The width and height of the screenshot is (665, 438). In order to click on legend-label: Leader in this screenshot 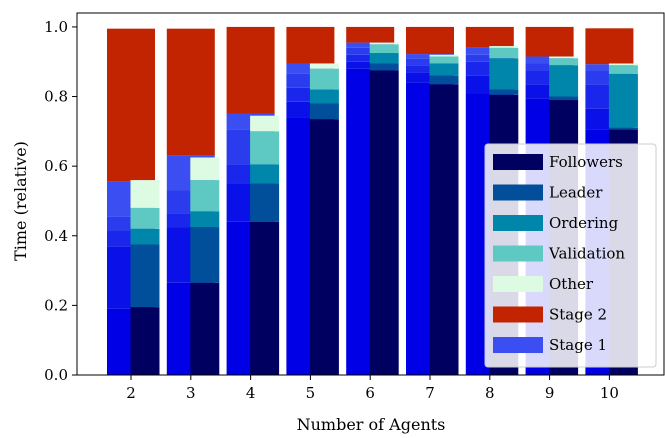, I will do `click(576, 193)`.